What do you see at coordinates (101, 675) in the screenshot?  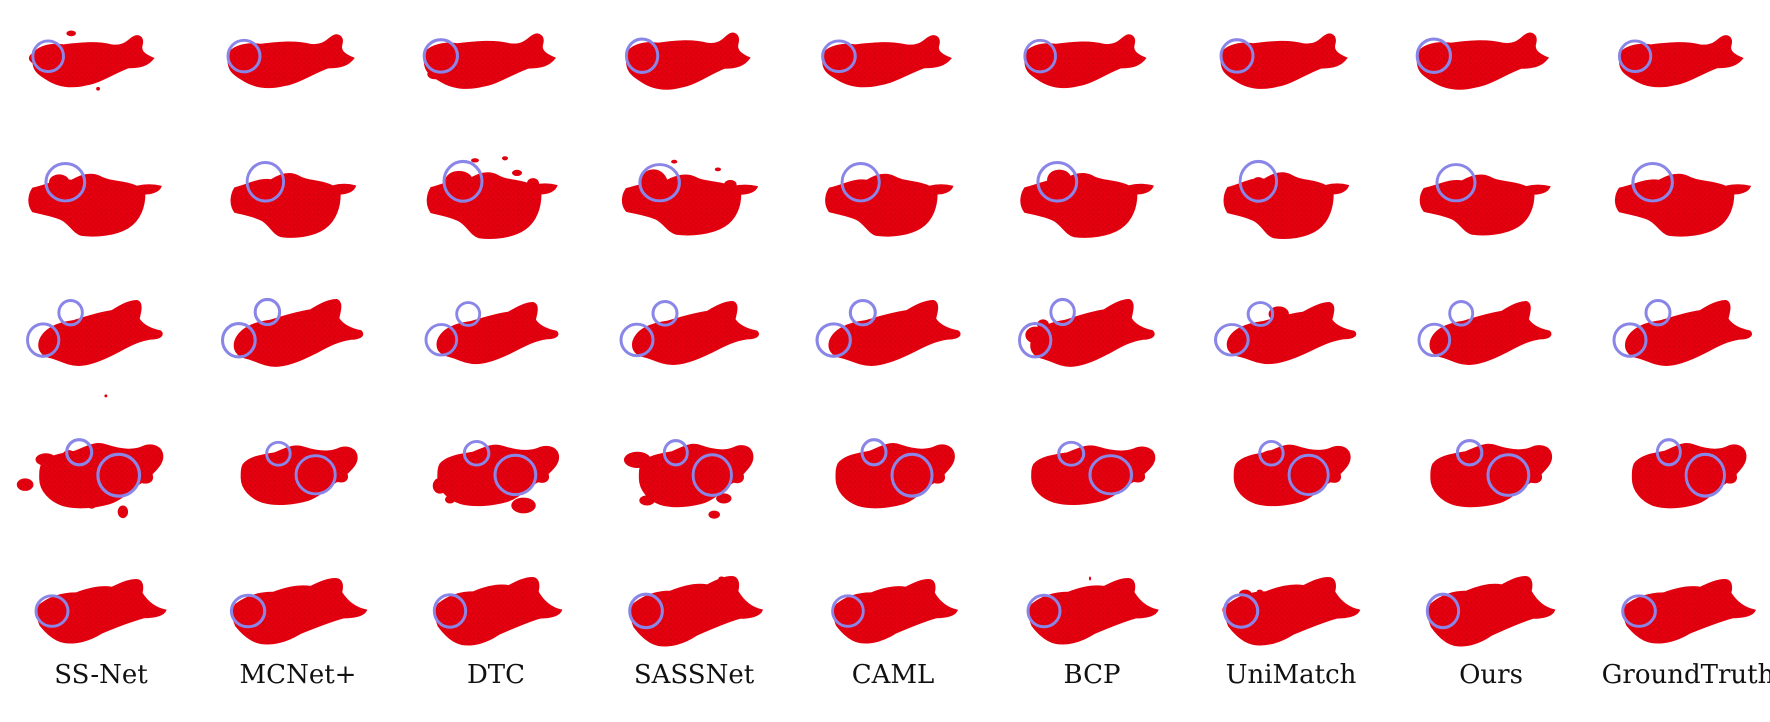 I see `method-label-ss-net: SS-Net` at bounding box center [101, 675].